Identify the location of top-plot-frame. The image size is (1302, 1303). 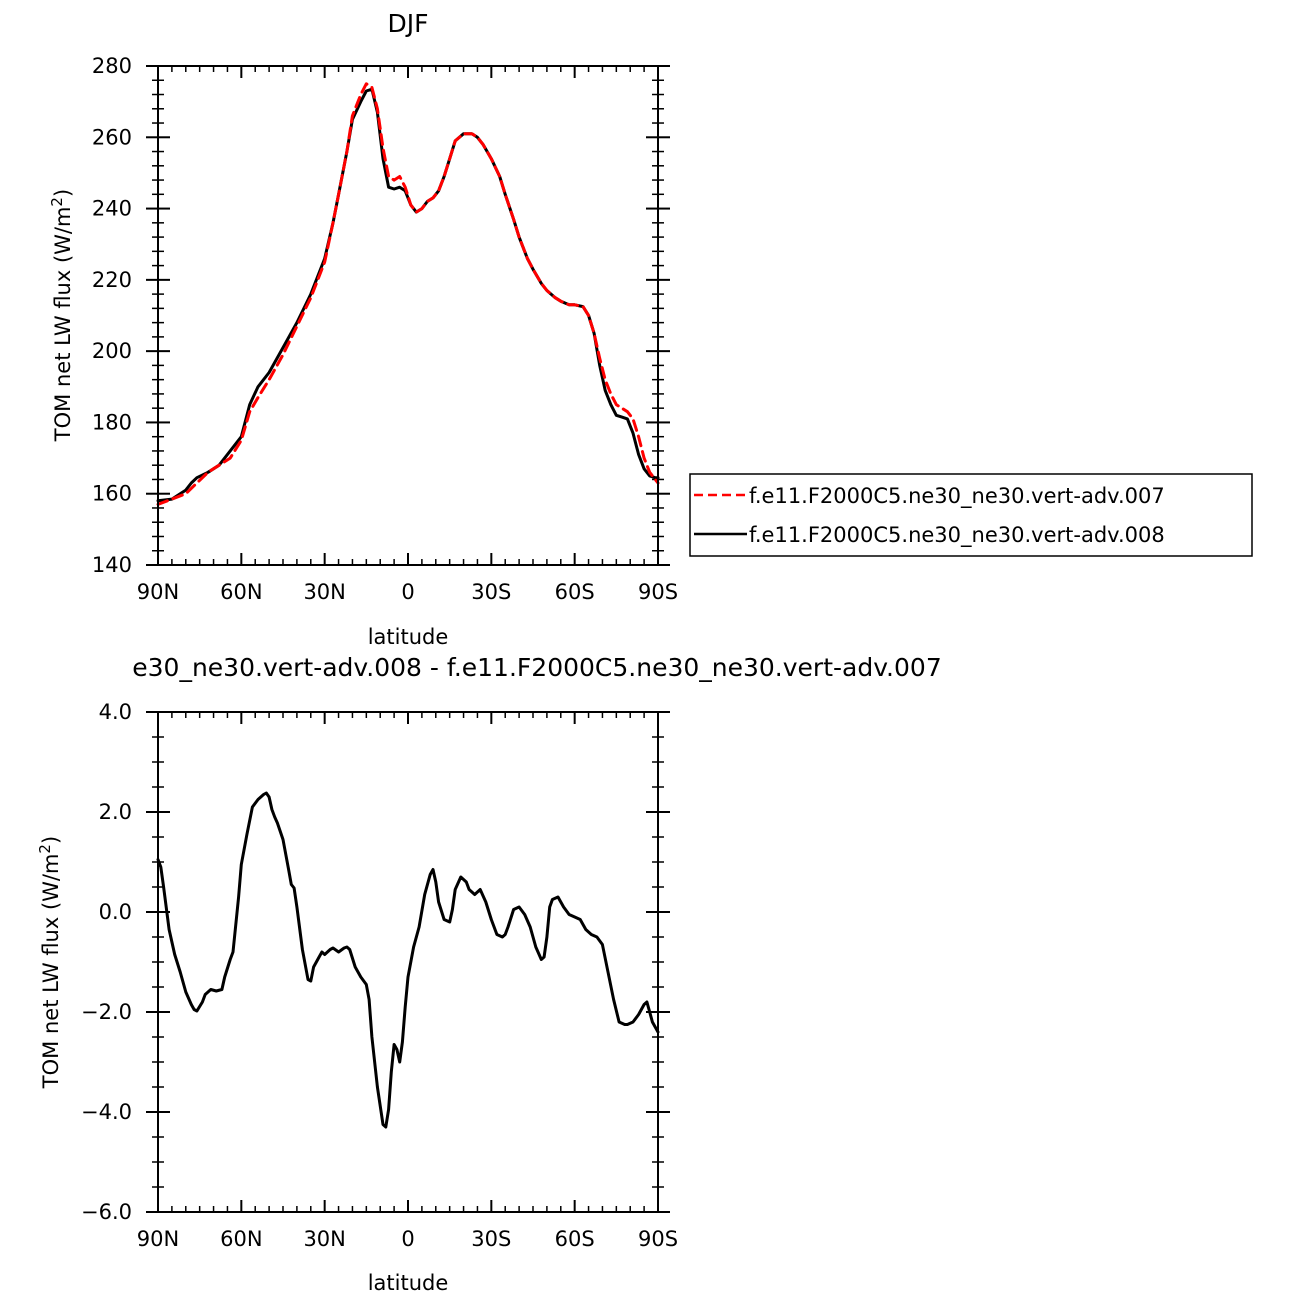
(408, 315).